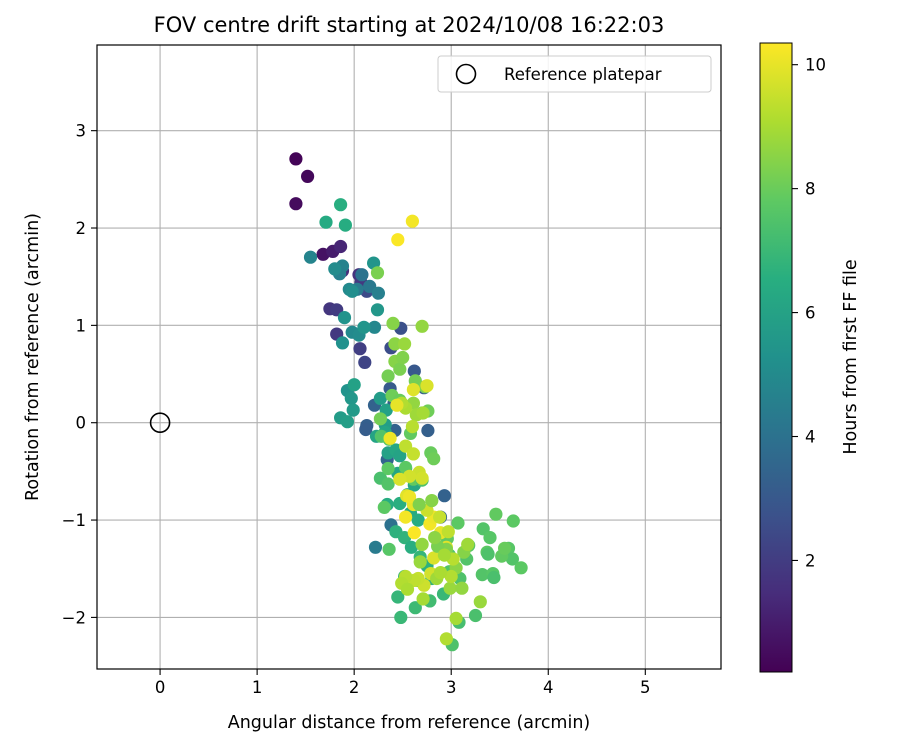  What do you see at coordinates (81, 131) in the screenshot?
I see `y-tick-label: 3` at bounding box center [81, 131].